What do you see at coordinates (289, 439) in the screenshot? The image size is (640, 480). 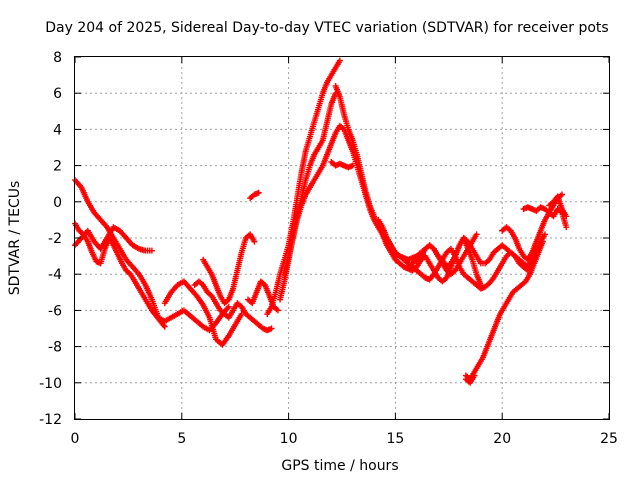 I see `x-tick-label: 10` at bounding box center [289, 439].